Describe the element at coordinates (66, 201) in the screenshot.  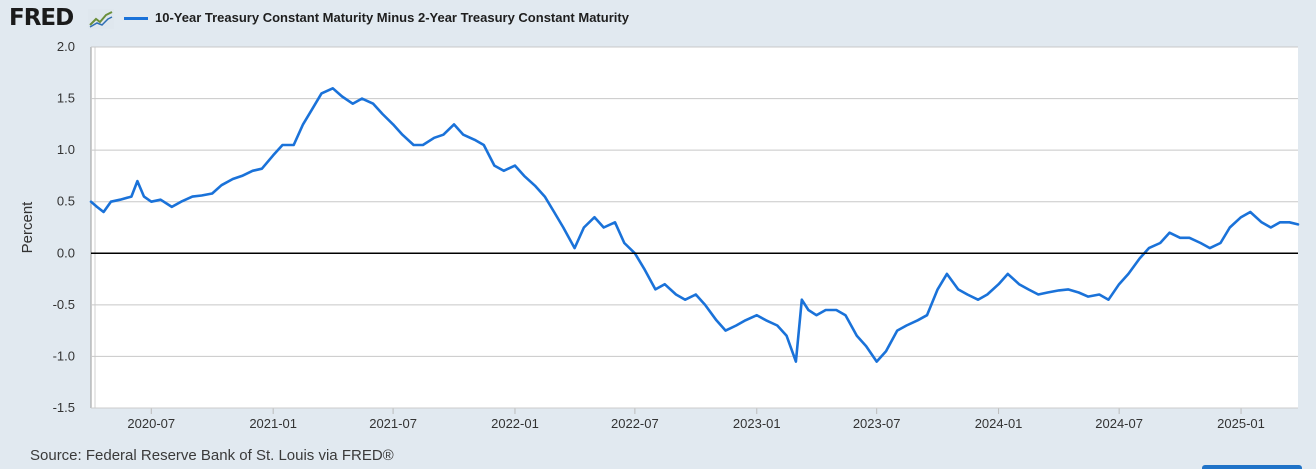
I see `y-tick-label: 0.5` at that location.